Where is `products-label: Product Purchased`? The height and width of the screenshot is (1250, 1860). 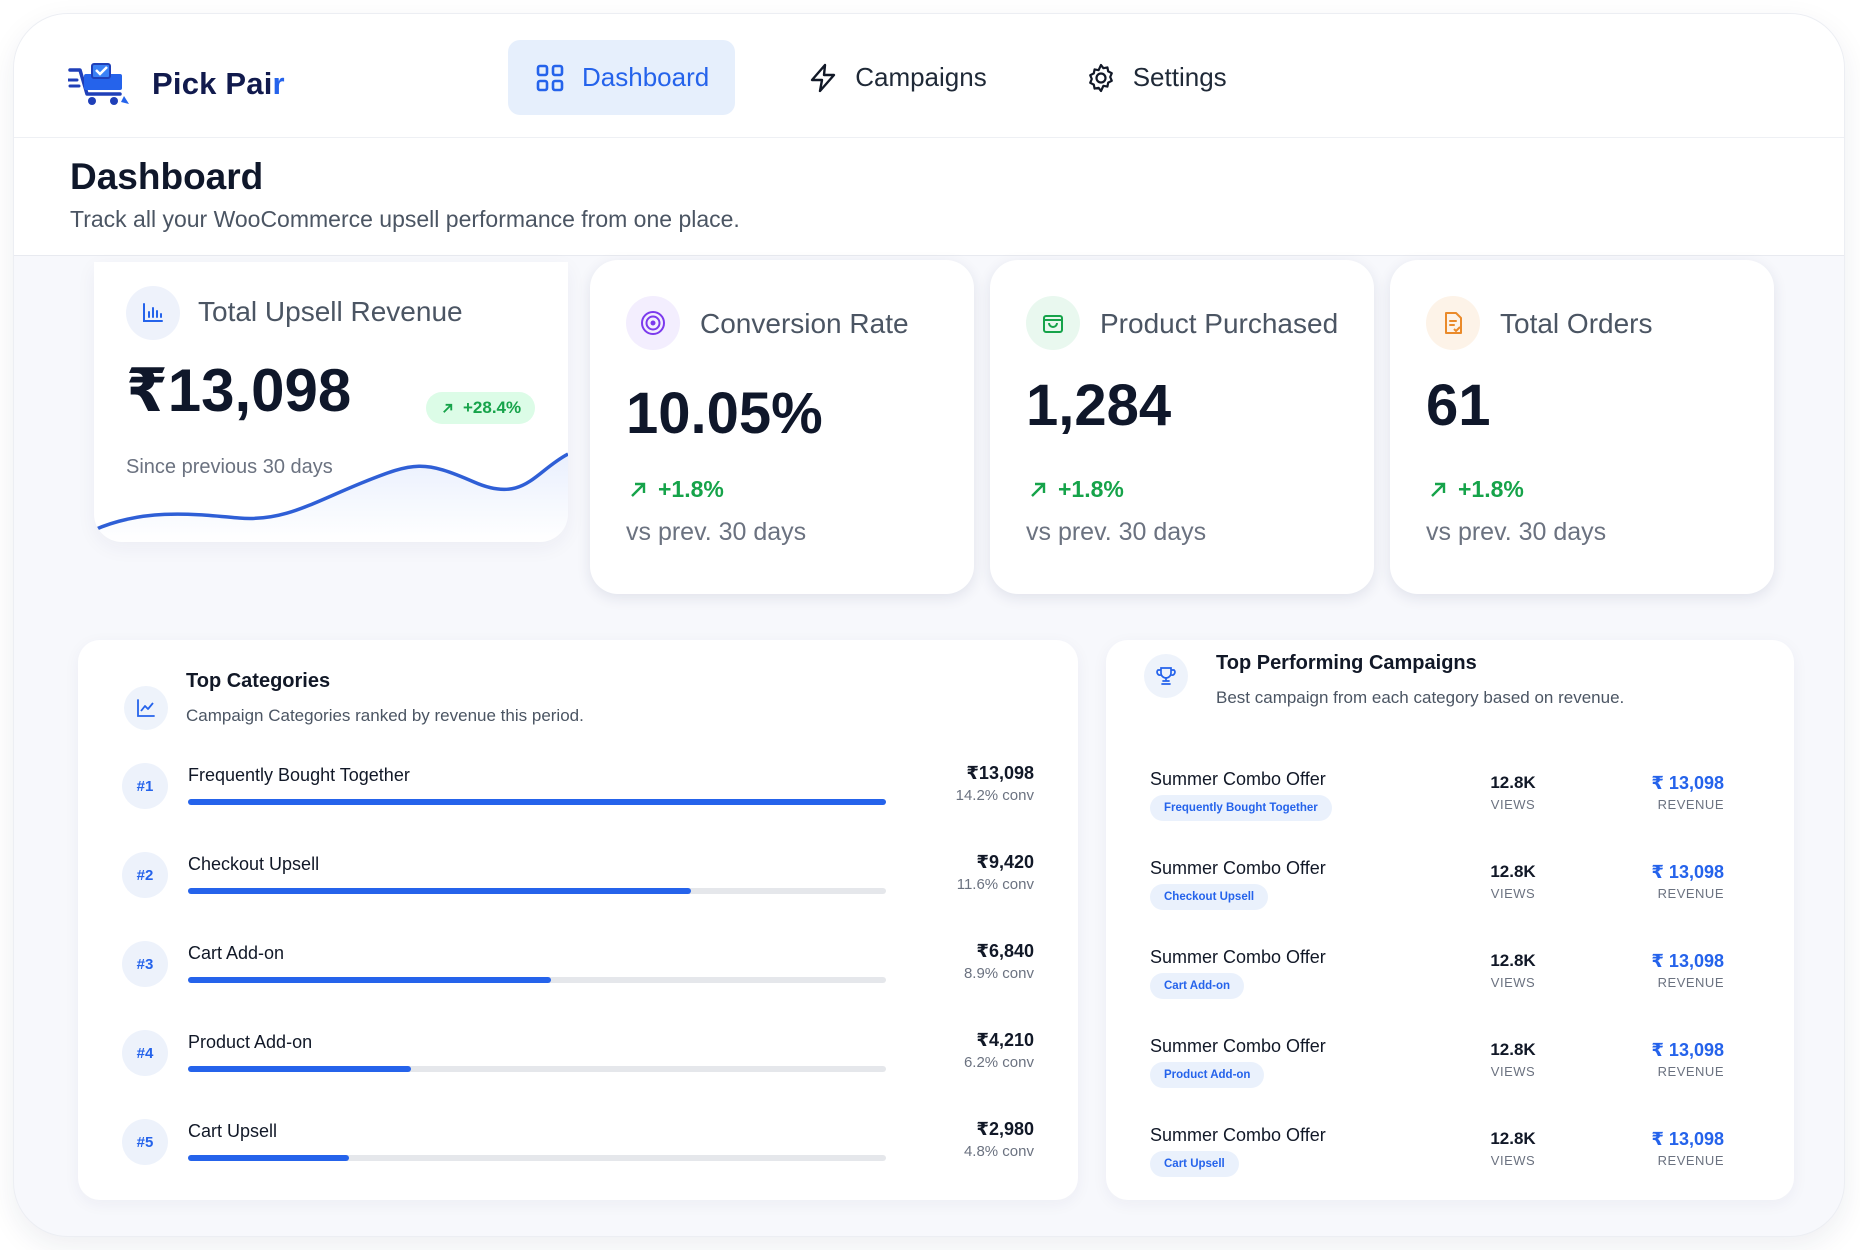
products-label: Product Purchased is located at coordinates (1219, 323).